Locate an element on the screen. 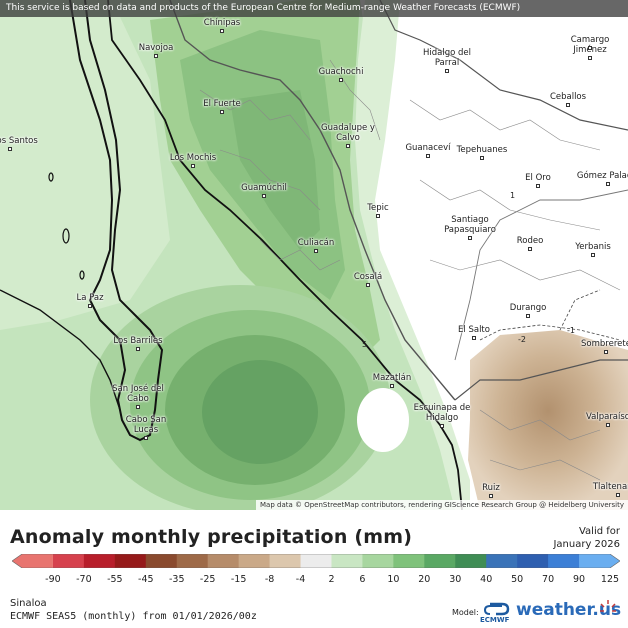  city-label: El Oro is located at coordinates (538, 178).